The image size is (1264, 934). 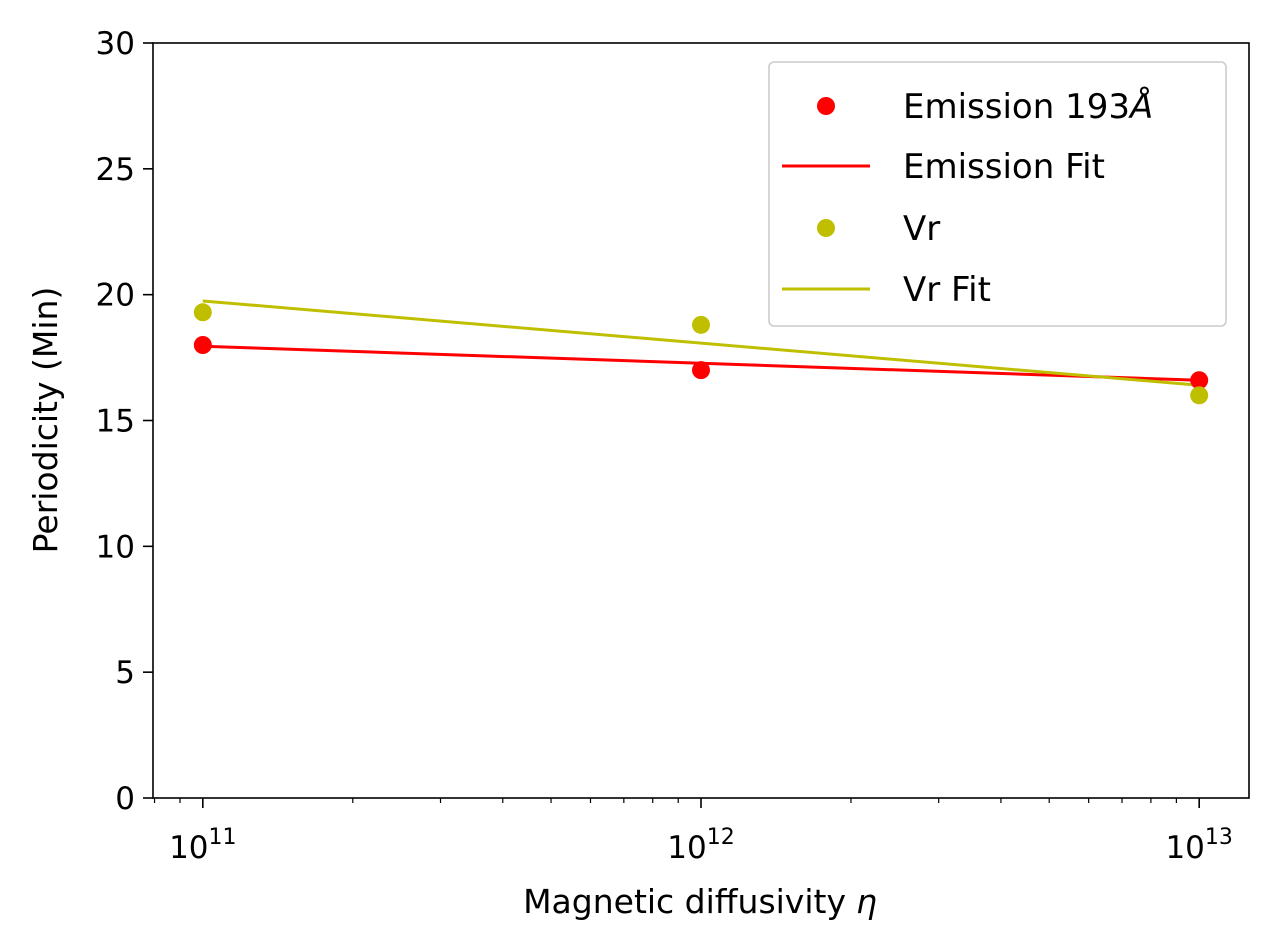 I want to click on x-tick-label: 1012, so click(x=700, y=845).